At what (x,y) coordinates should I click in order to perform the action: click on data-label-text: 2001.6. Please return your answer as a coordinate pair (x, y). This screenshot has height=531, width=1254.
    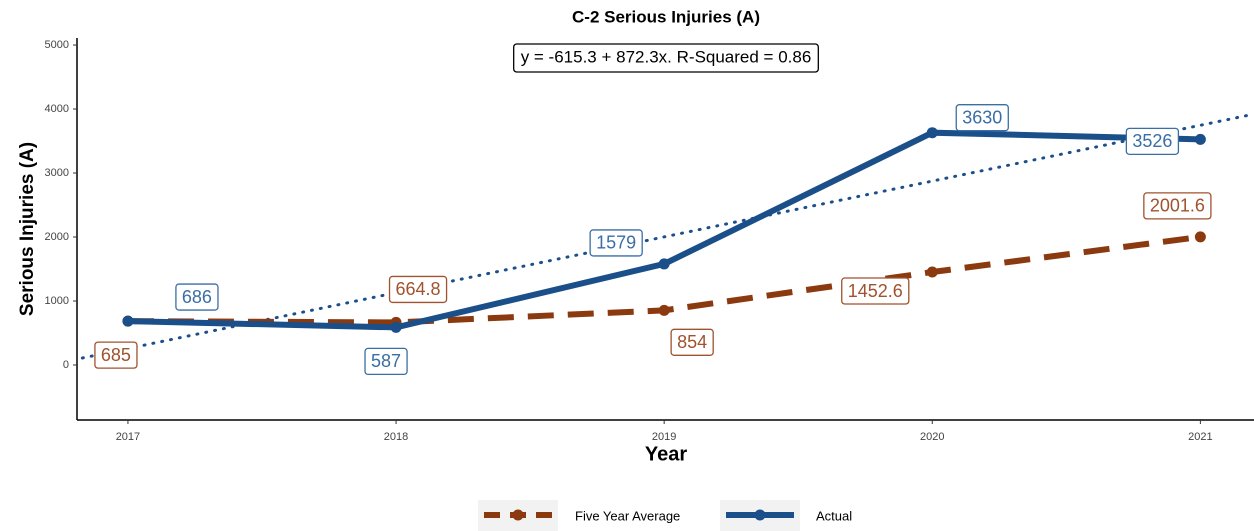
    Looking at the image, I should click on (1177, 206).